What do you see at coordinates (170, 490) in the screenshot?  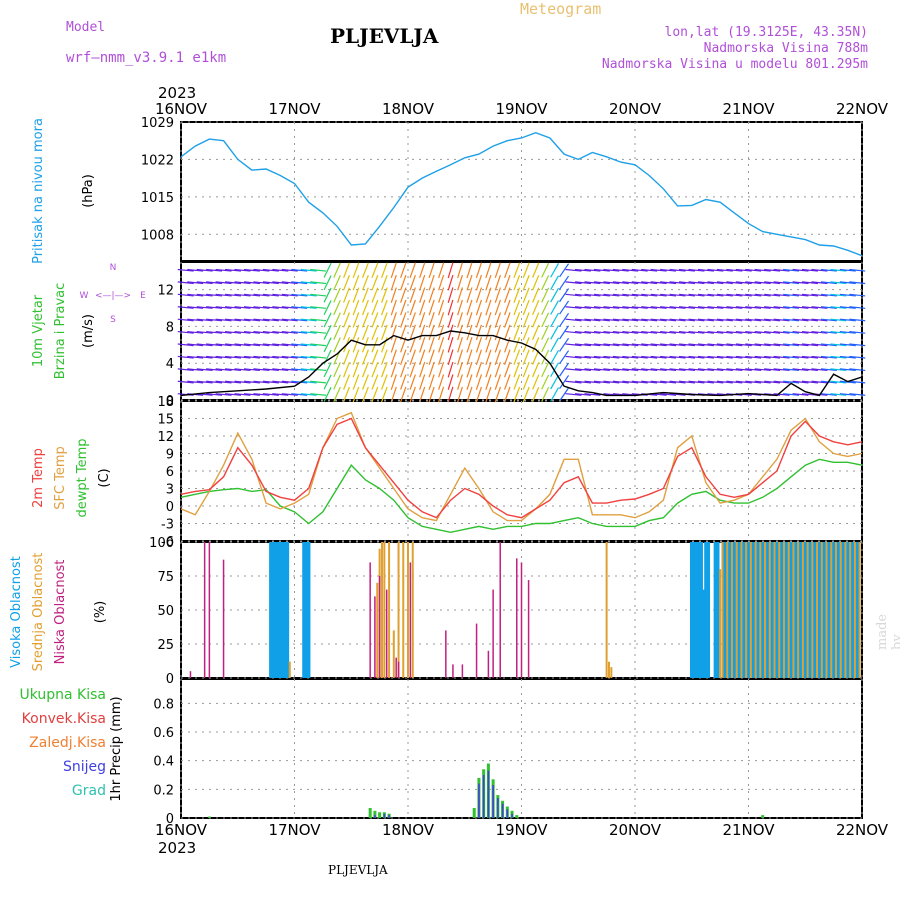 I see `y-tick-label: 3` at bounding box center [170, 490].